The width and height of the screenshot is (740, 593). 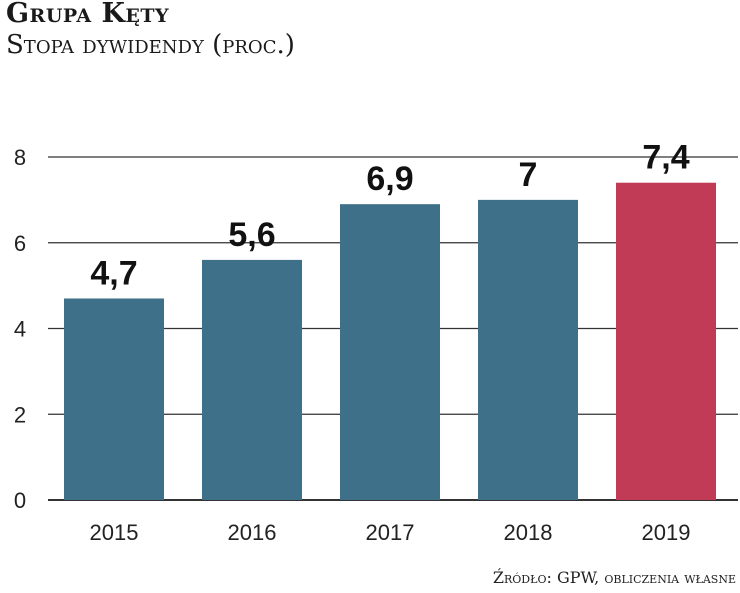 What do you see at coordinates (528, 532) in the screenshot?
I see `x-tick-label: 2018` at bounding box center [528, 532].